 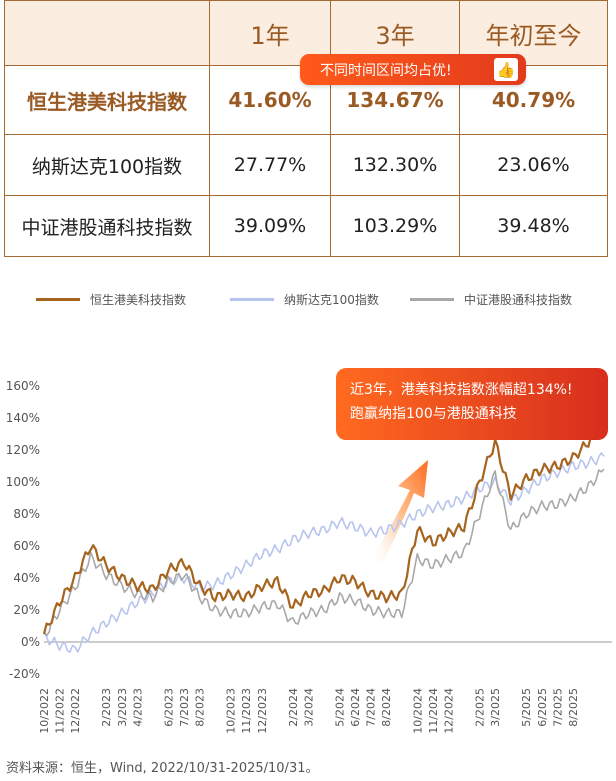 I want to click on x-tick-label: 4/2023, so click(x=137, y=707).